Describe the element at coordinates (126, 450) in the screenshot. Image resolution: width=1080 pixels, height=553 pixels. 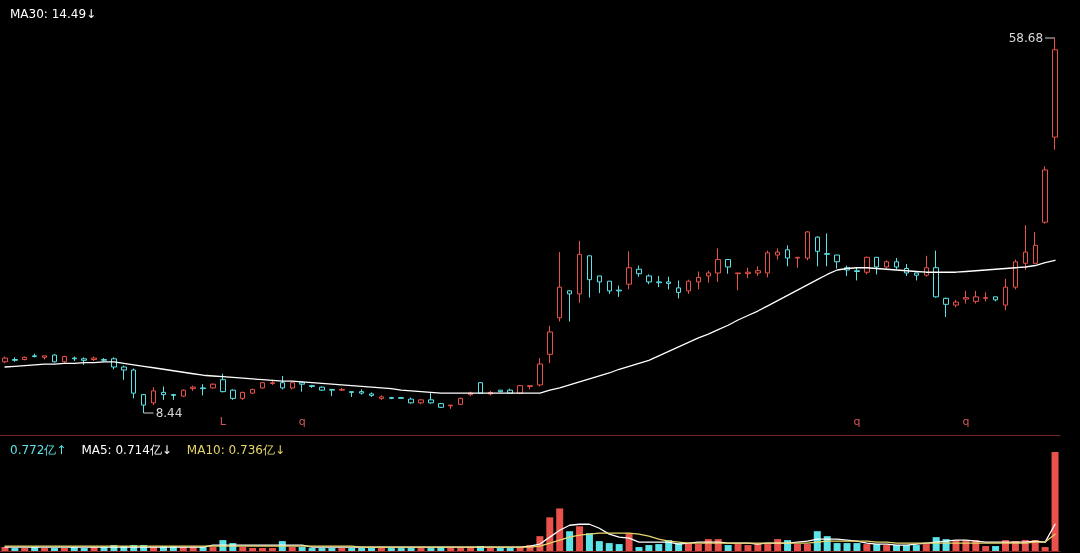
I see `text: MA5: 0.714亿↓` at that location.